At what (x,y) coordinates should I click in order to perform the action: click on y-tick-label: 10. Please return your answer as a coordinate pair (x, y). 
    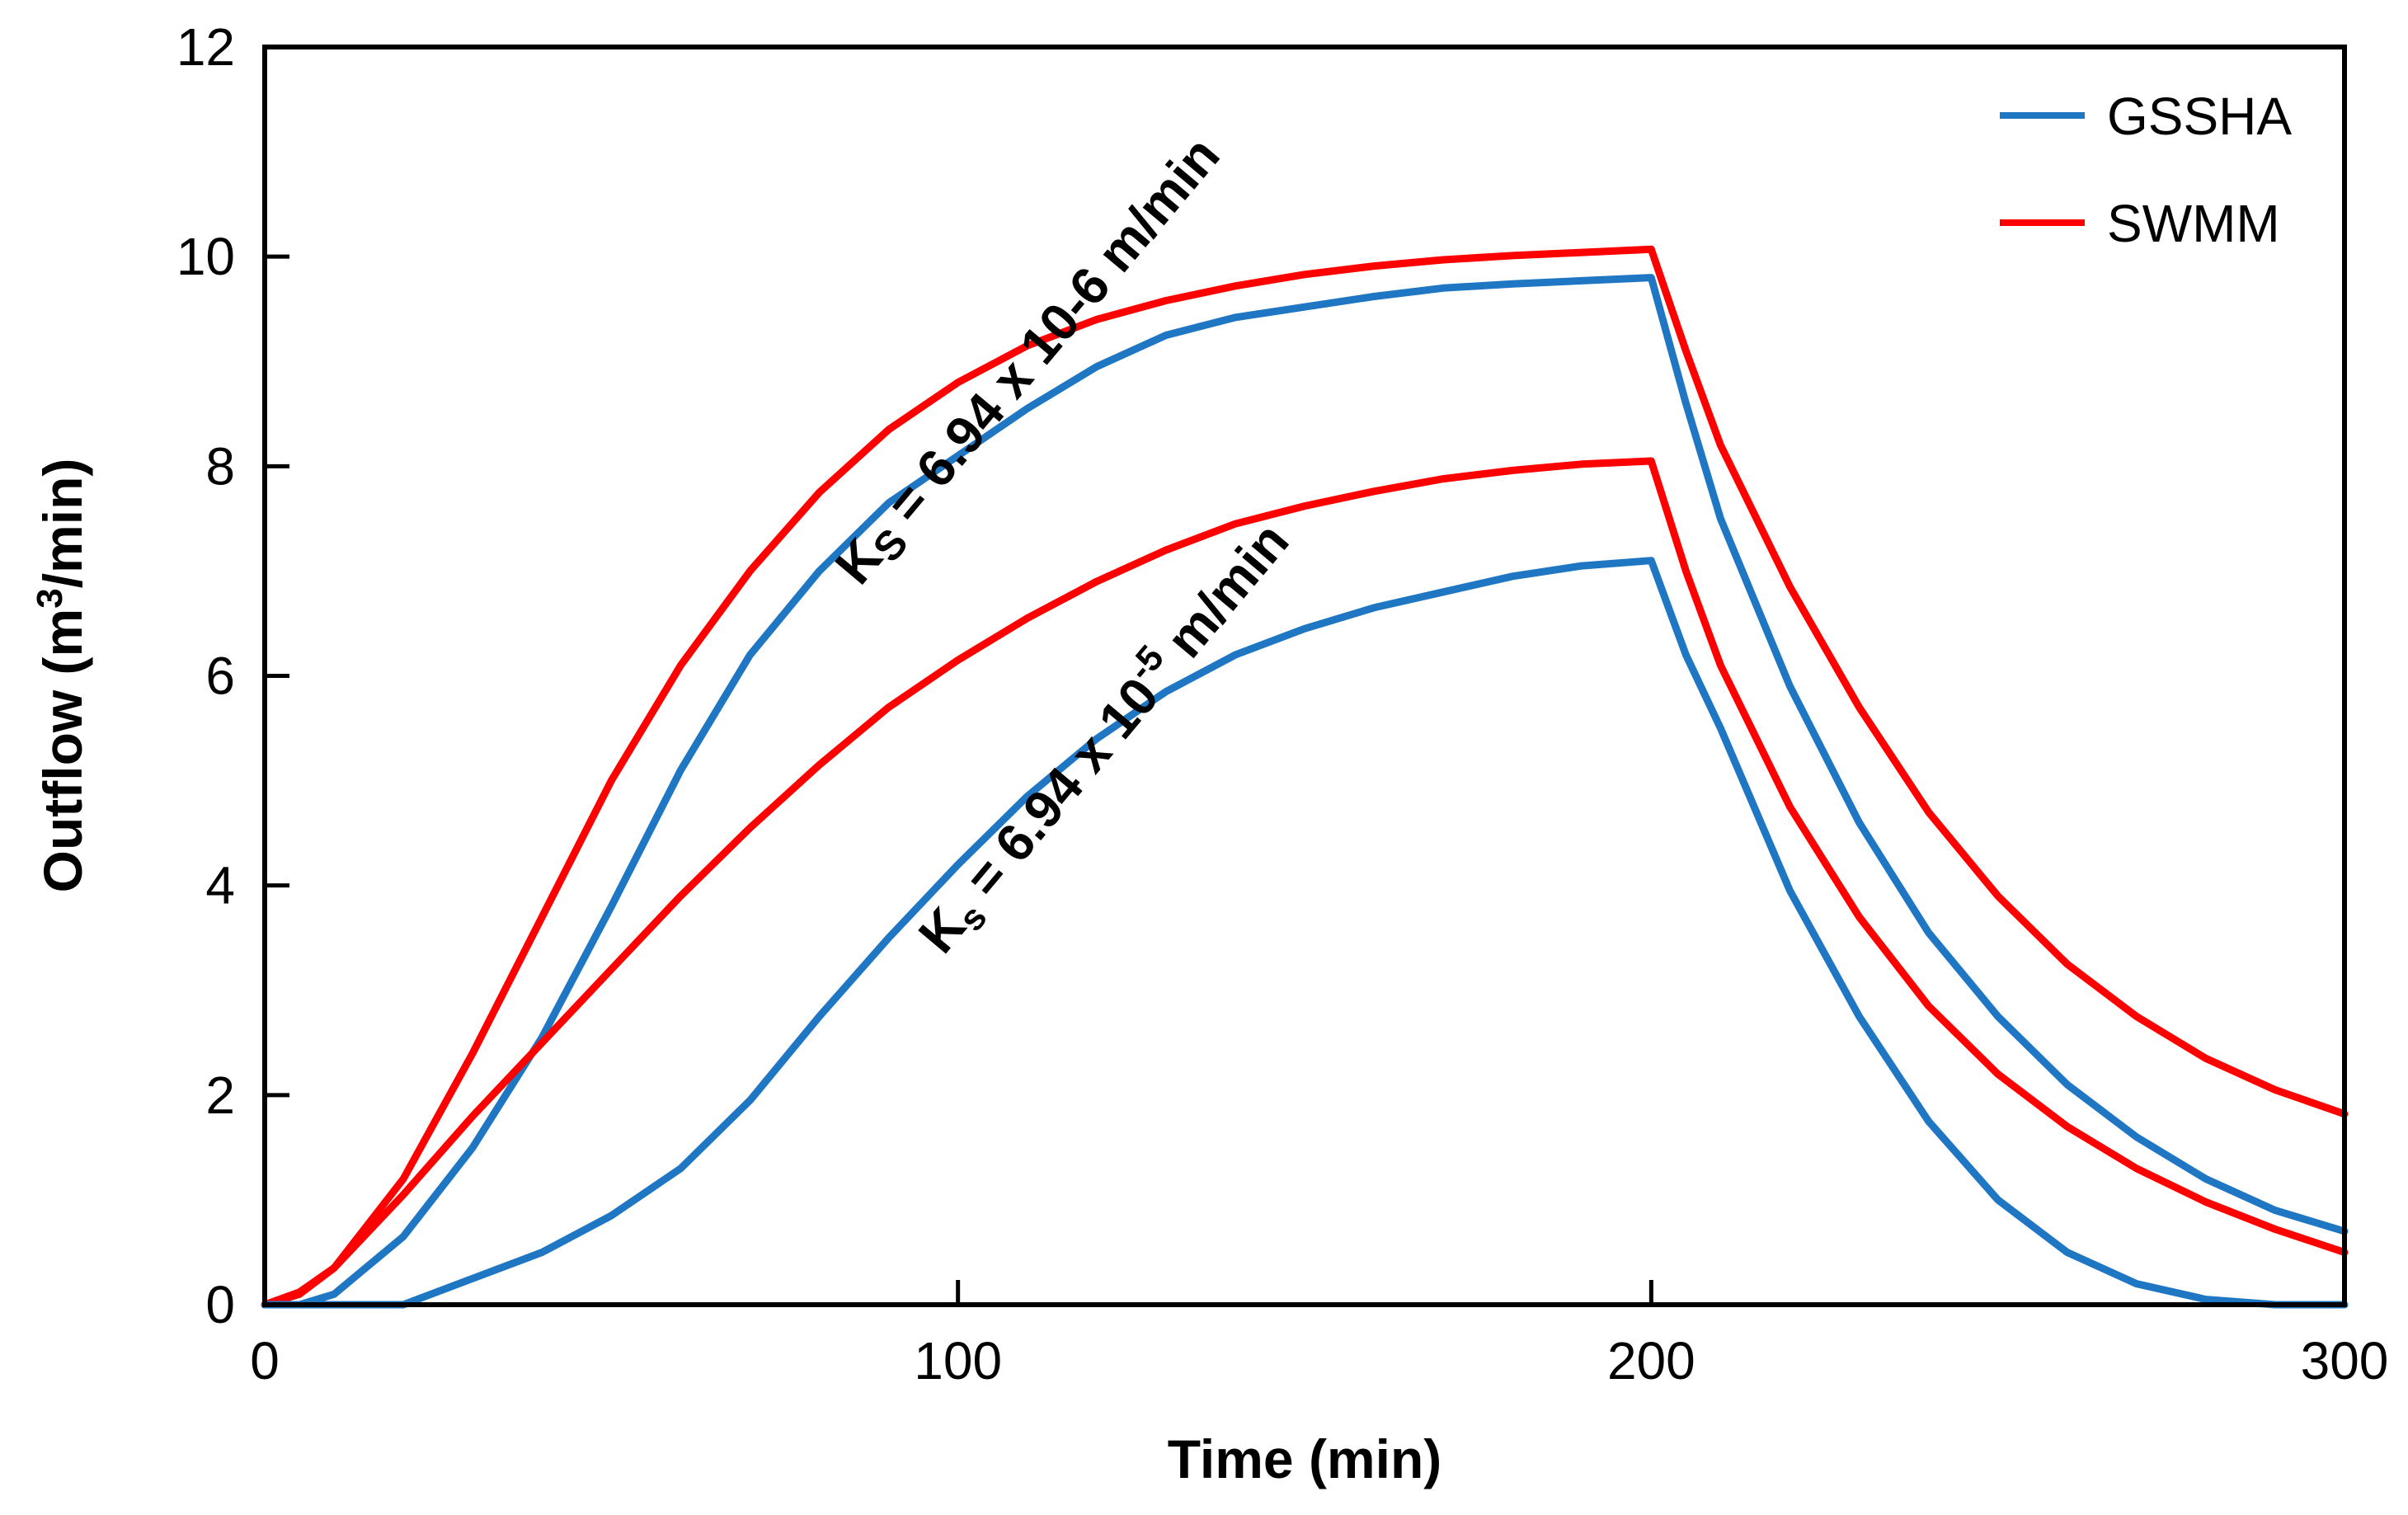
    Looking at the image, I should click on (206, 256).